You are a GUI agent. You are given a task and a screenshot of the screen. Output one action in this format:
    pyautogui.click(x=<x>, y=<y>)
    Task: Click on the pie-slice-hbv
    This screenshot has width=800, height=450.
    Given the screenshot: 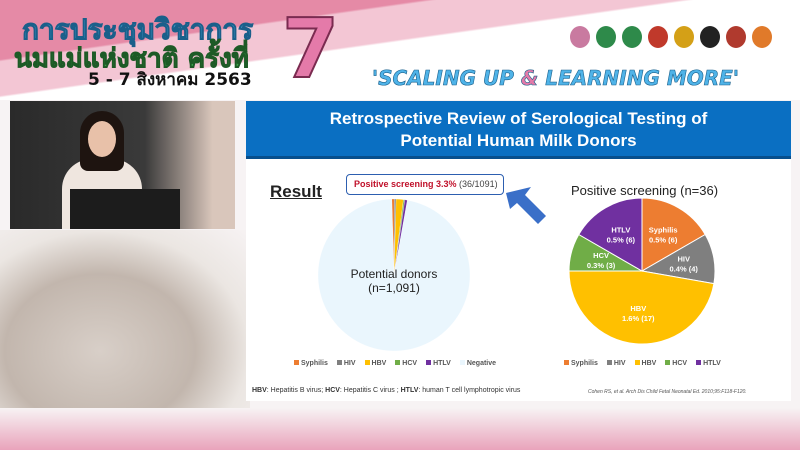 What is the action you would take?
    pyautogui.click(x=641, y=307)
    